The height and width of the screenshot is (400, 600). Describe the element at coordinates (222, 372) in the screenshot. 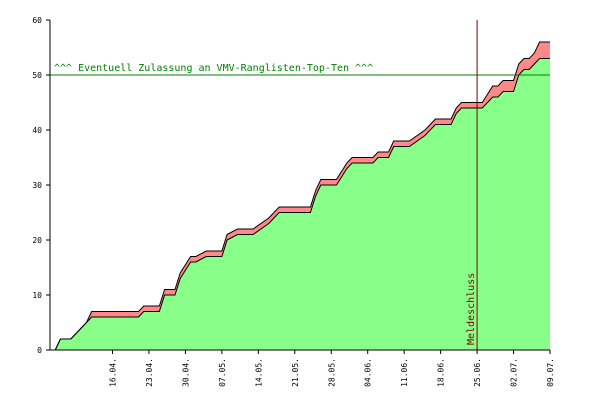

I see `x-tick-label: 07.05.` at that location.